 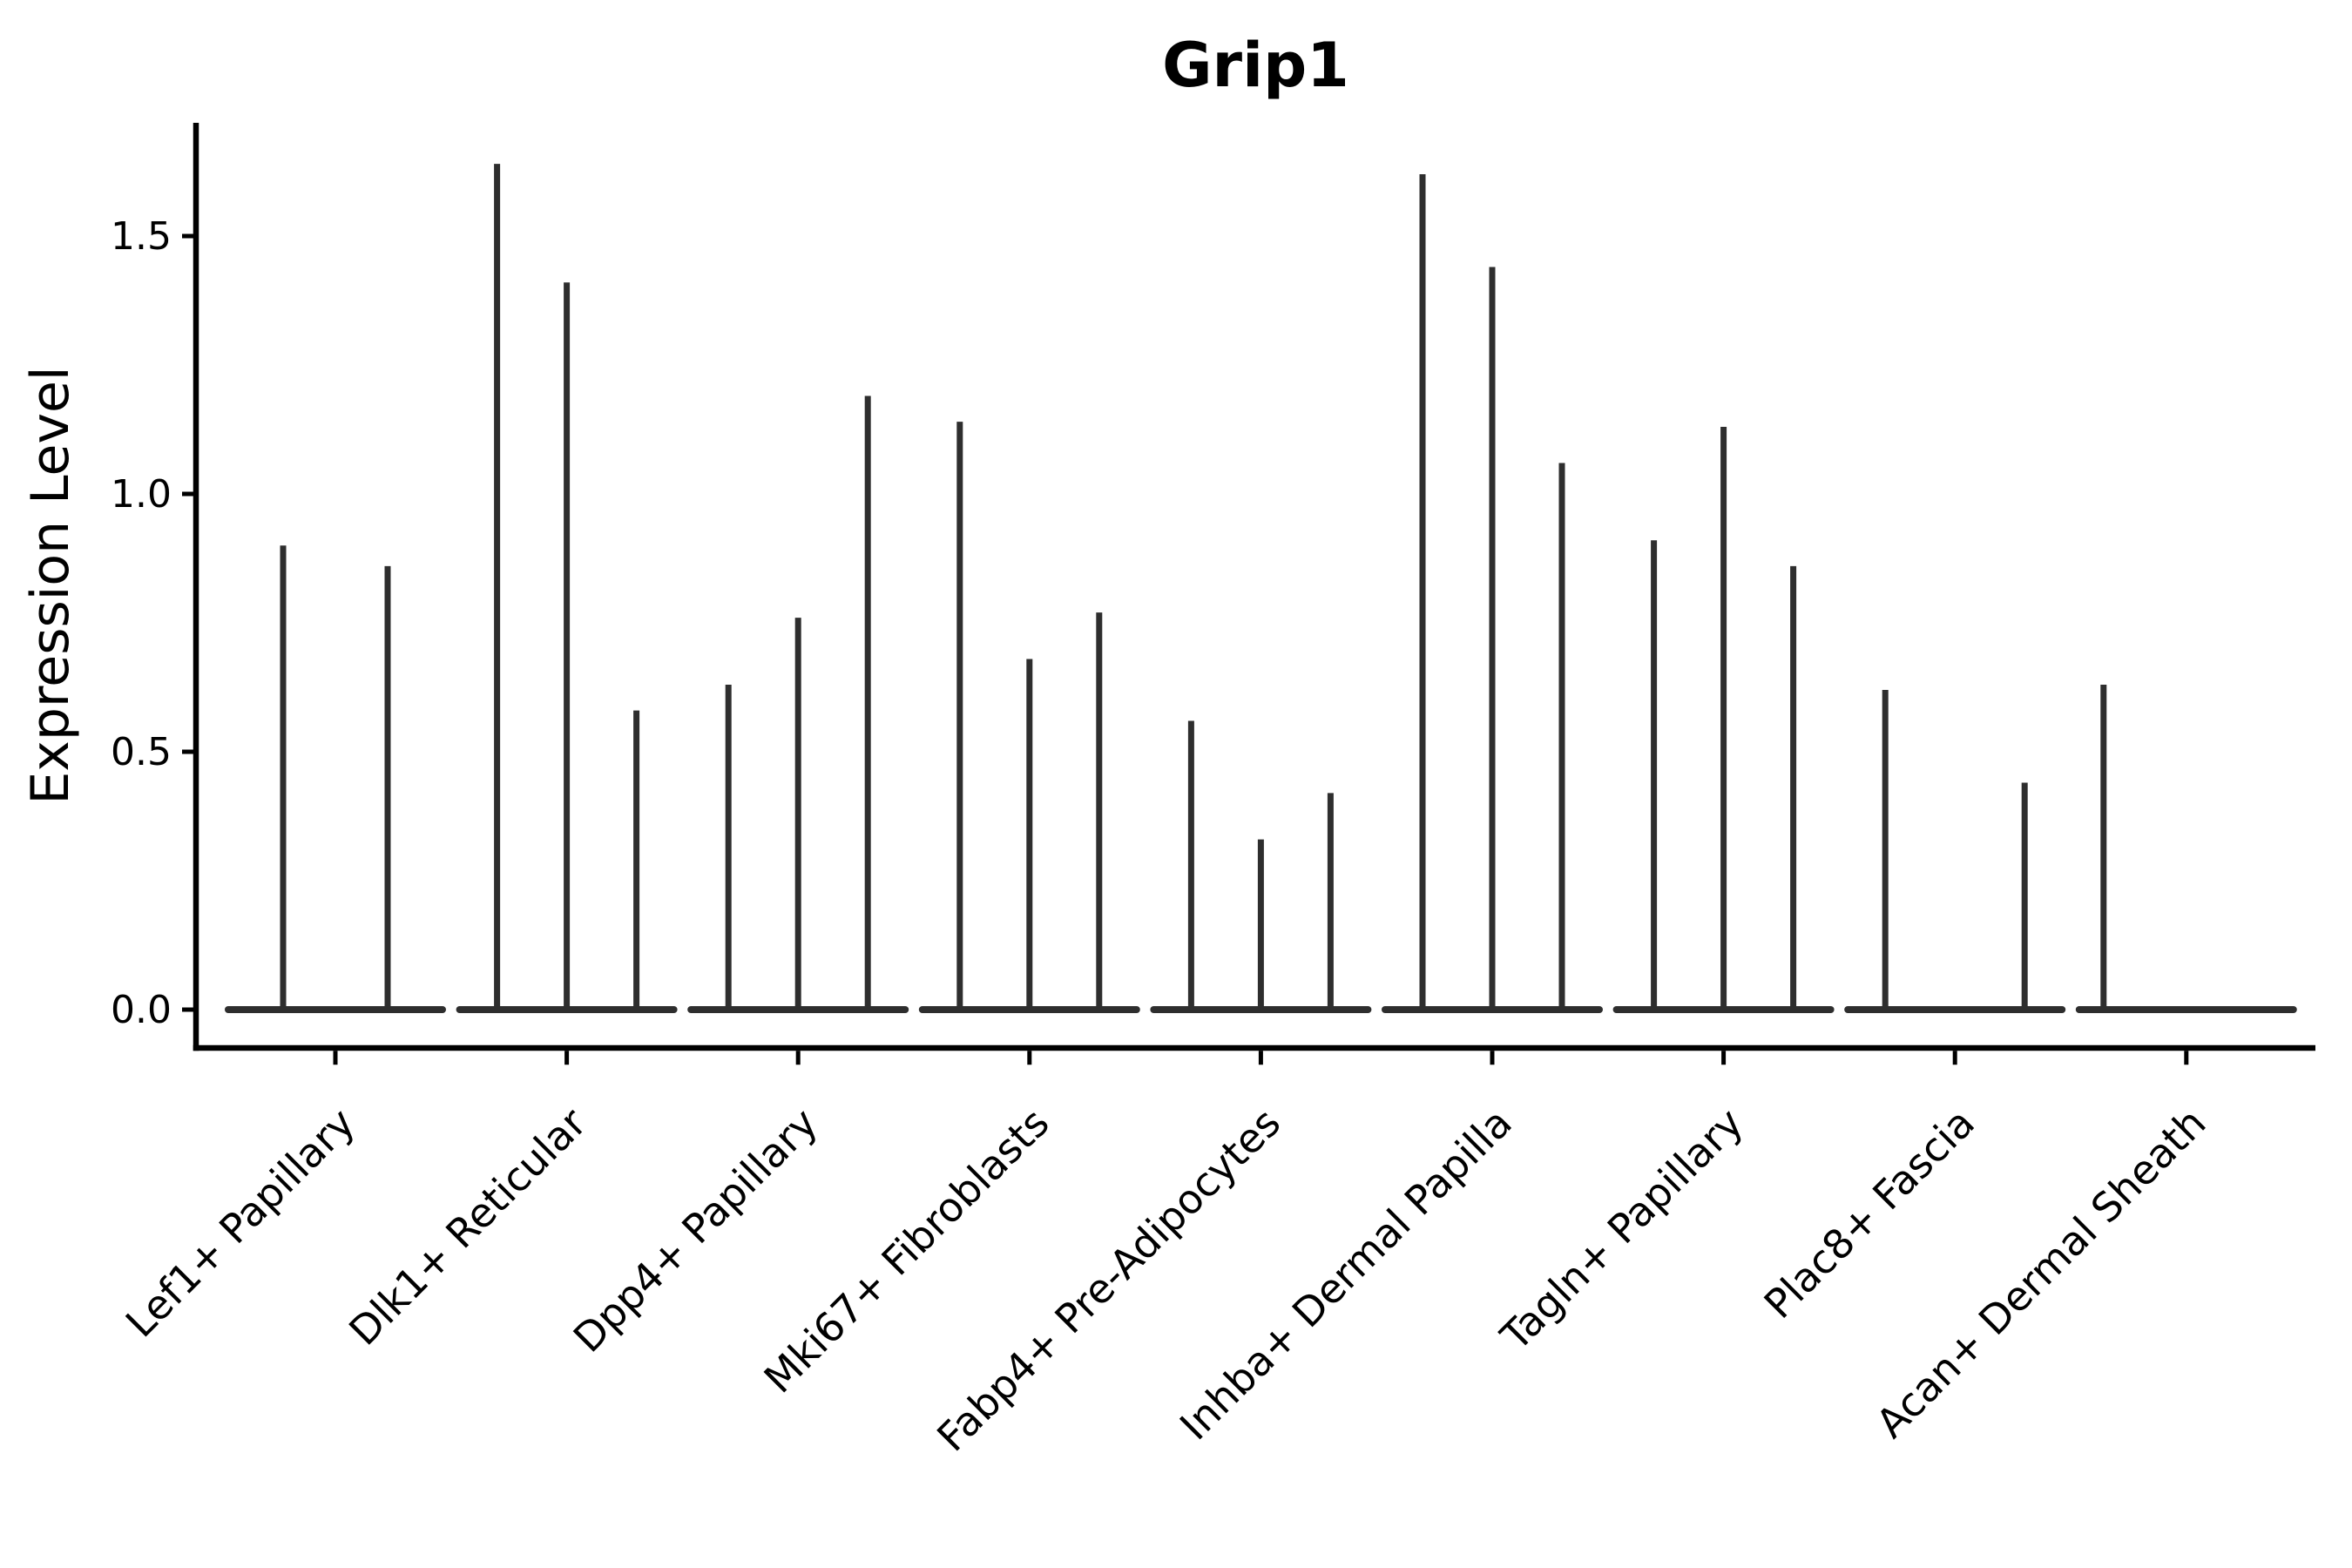 I want to click on y-tick-label: 0.0, so click(x=141, y=1010).